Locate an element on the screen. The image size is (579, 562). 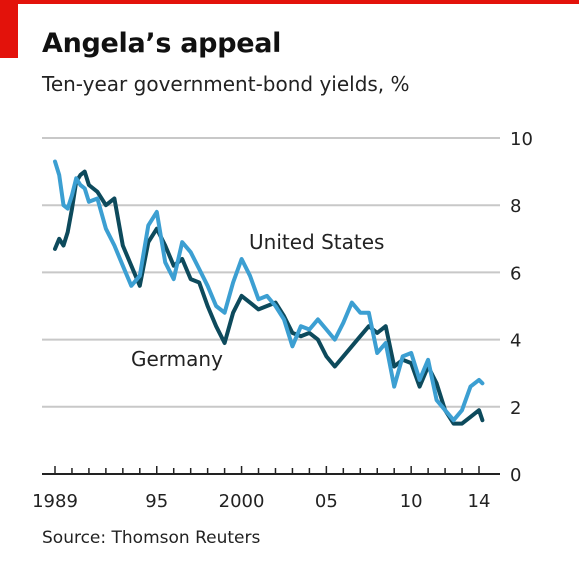
series-label-germany: Germany is located at coordinates (177, 359).